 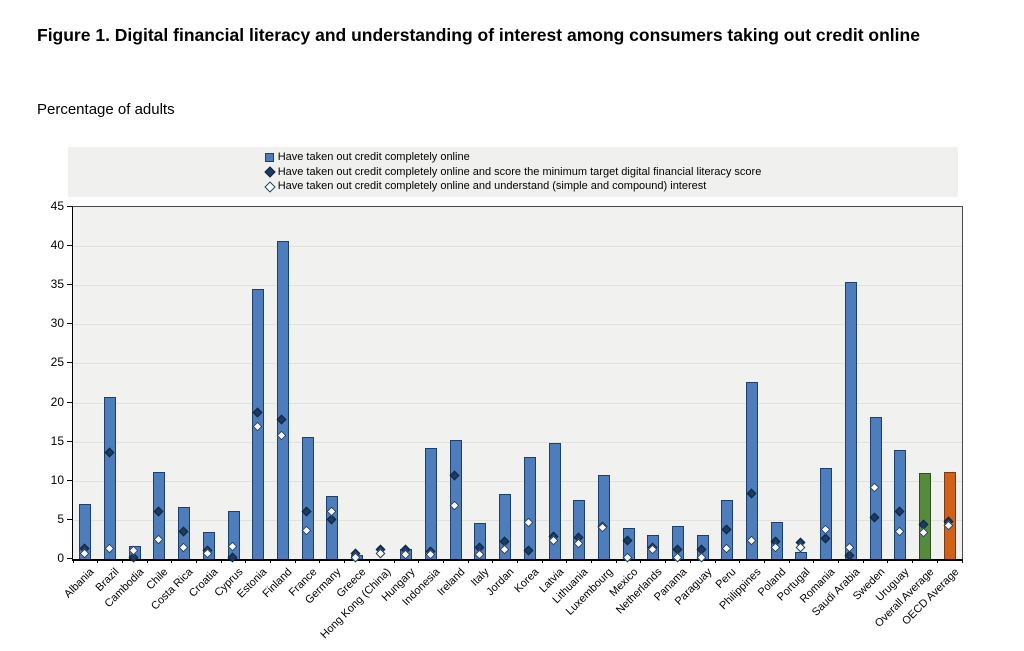 What do you see at coordinates (826, 513) in the screenshot?
I see `bar-Romania` at bounding box center [826, 513].